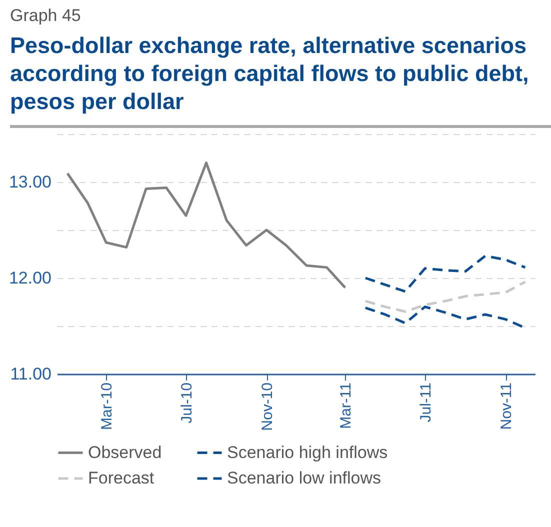 This screenshot has width=551, height=527. What do you see at coordinates (507, 406) in the screenshot?
I see `x-tick-label: Nov-11` at bounding box center [507, 406].